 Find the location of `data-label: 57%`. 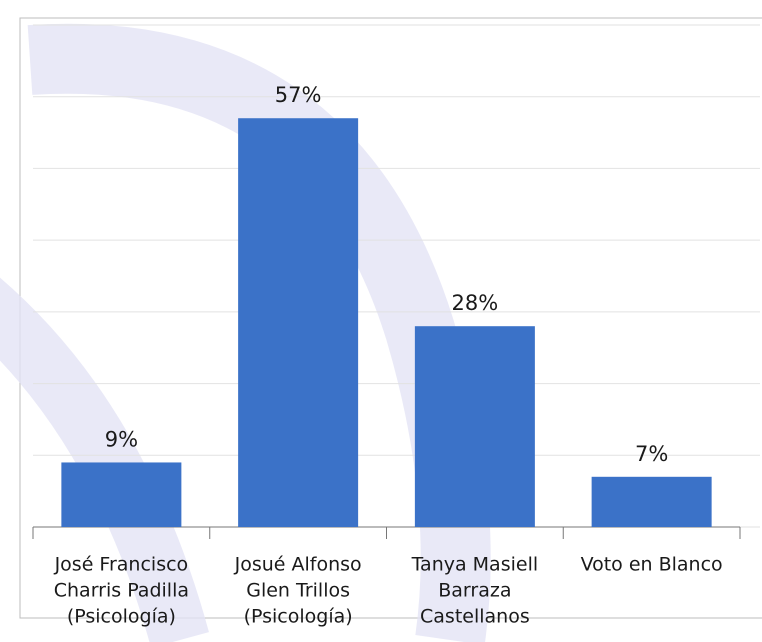

data-label: 57% is located at coordinates (298, 95).